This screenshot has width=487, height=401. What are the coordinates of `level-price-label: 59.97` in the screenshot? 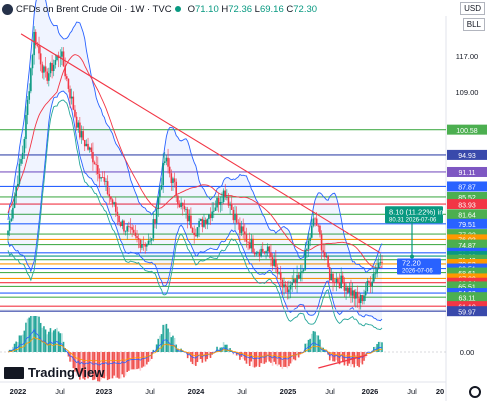 It's located at (467, 312).